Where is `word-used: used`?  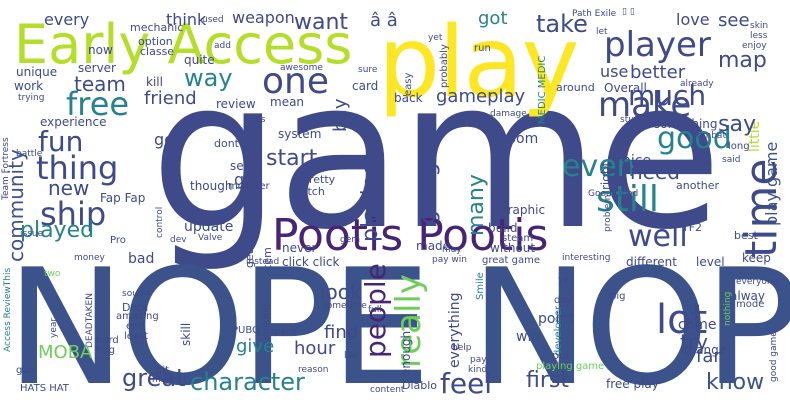 word-used: used is located at coordinates (213, 20).